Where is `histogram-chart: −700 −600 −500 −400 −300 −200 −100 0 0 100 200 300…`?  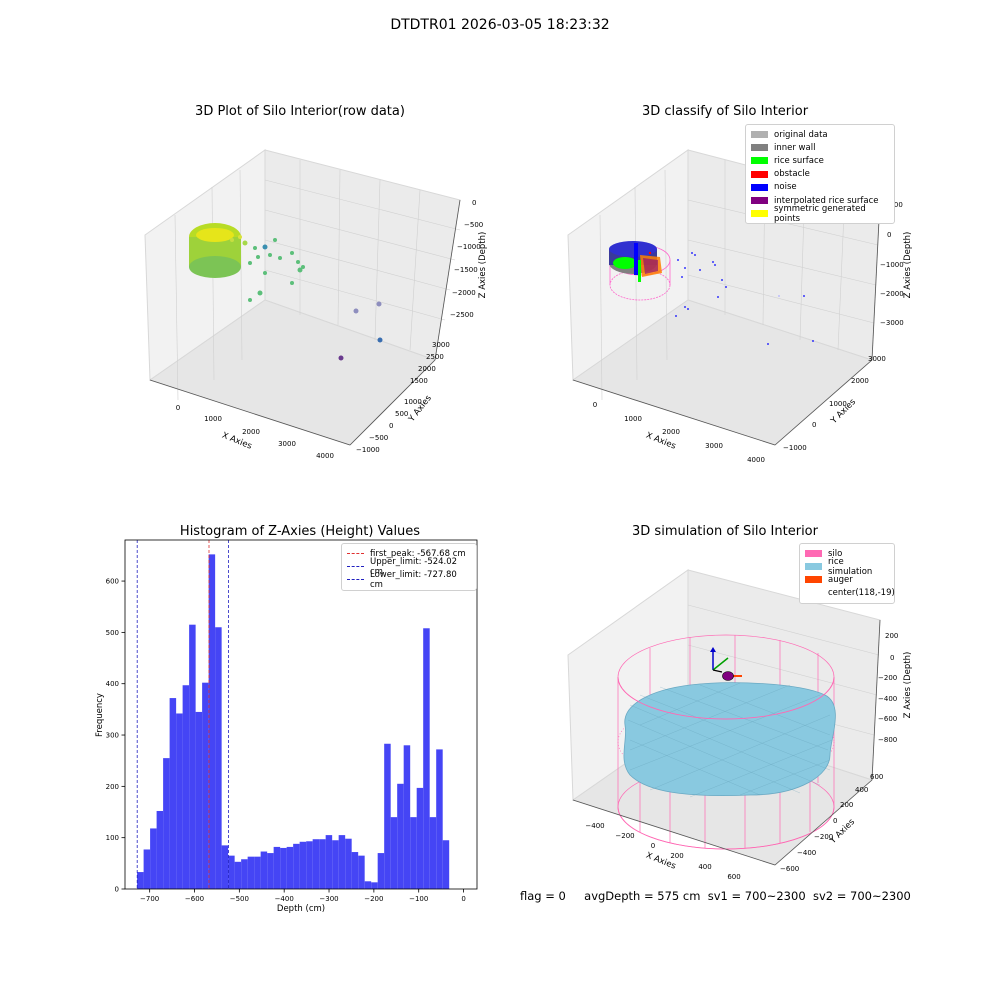
histogram-chart: −700 −600 −500 −400 −300 −200 −100 0 0 100 200 300… is located at coordinates (286, 726).